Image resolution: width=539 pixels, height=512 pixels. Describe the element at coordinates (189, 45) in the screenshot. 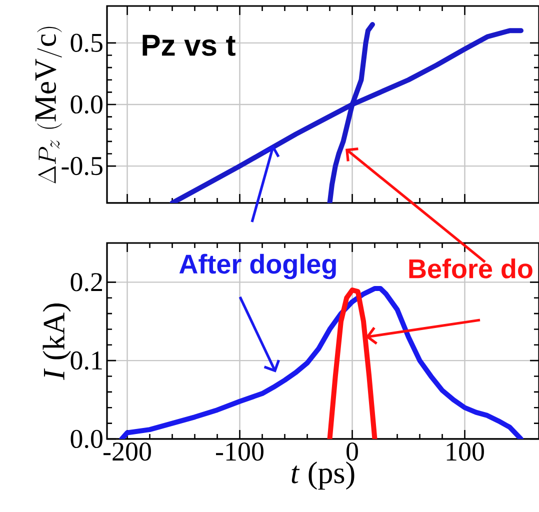

I see `annotation: Pz vs t` at that location.